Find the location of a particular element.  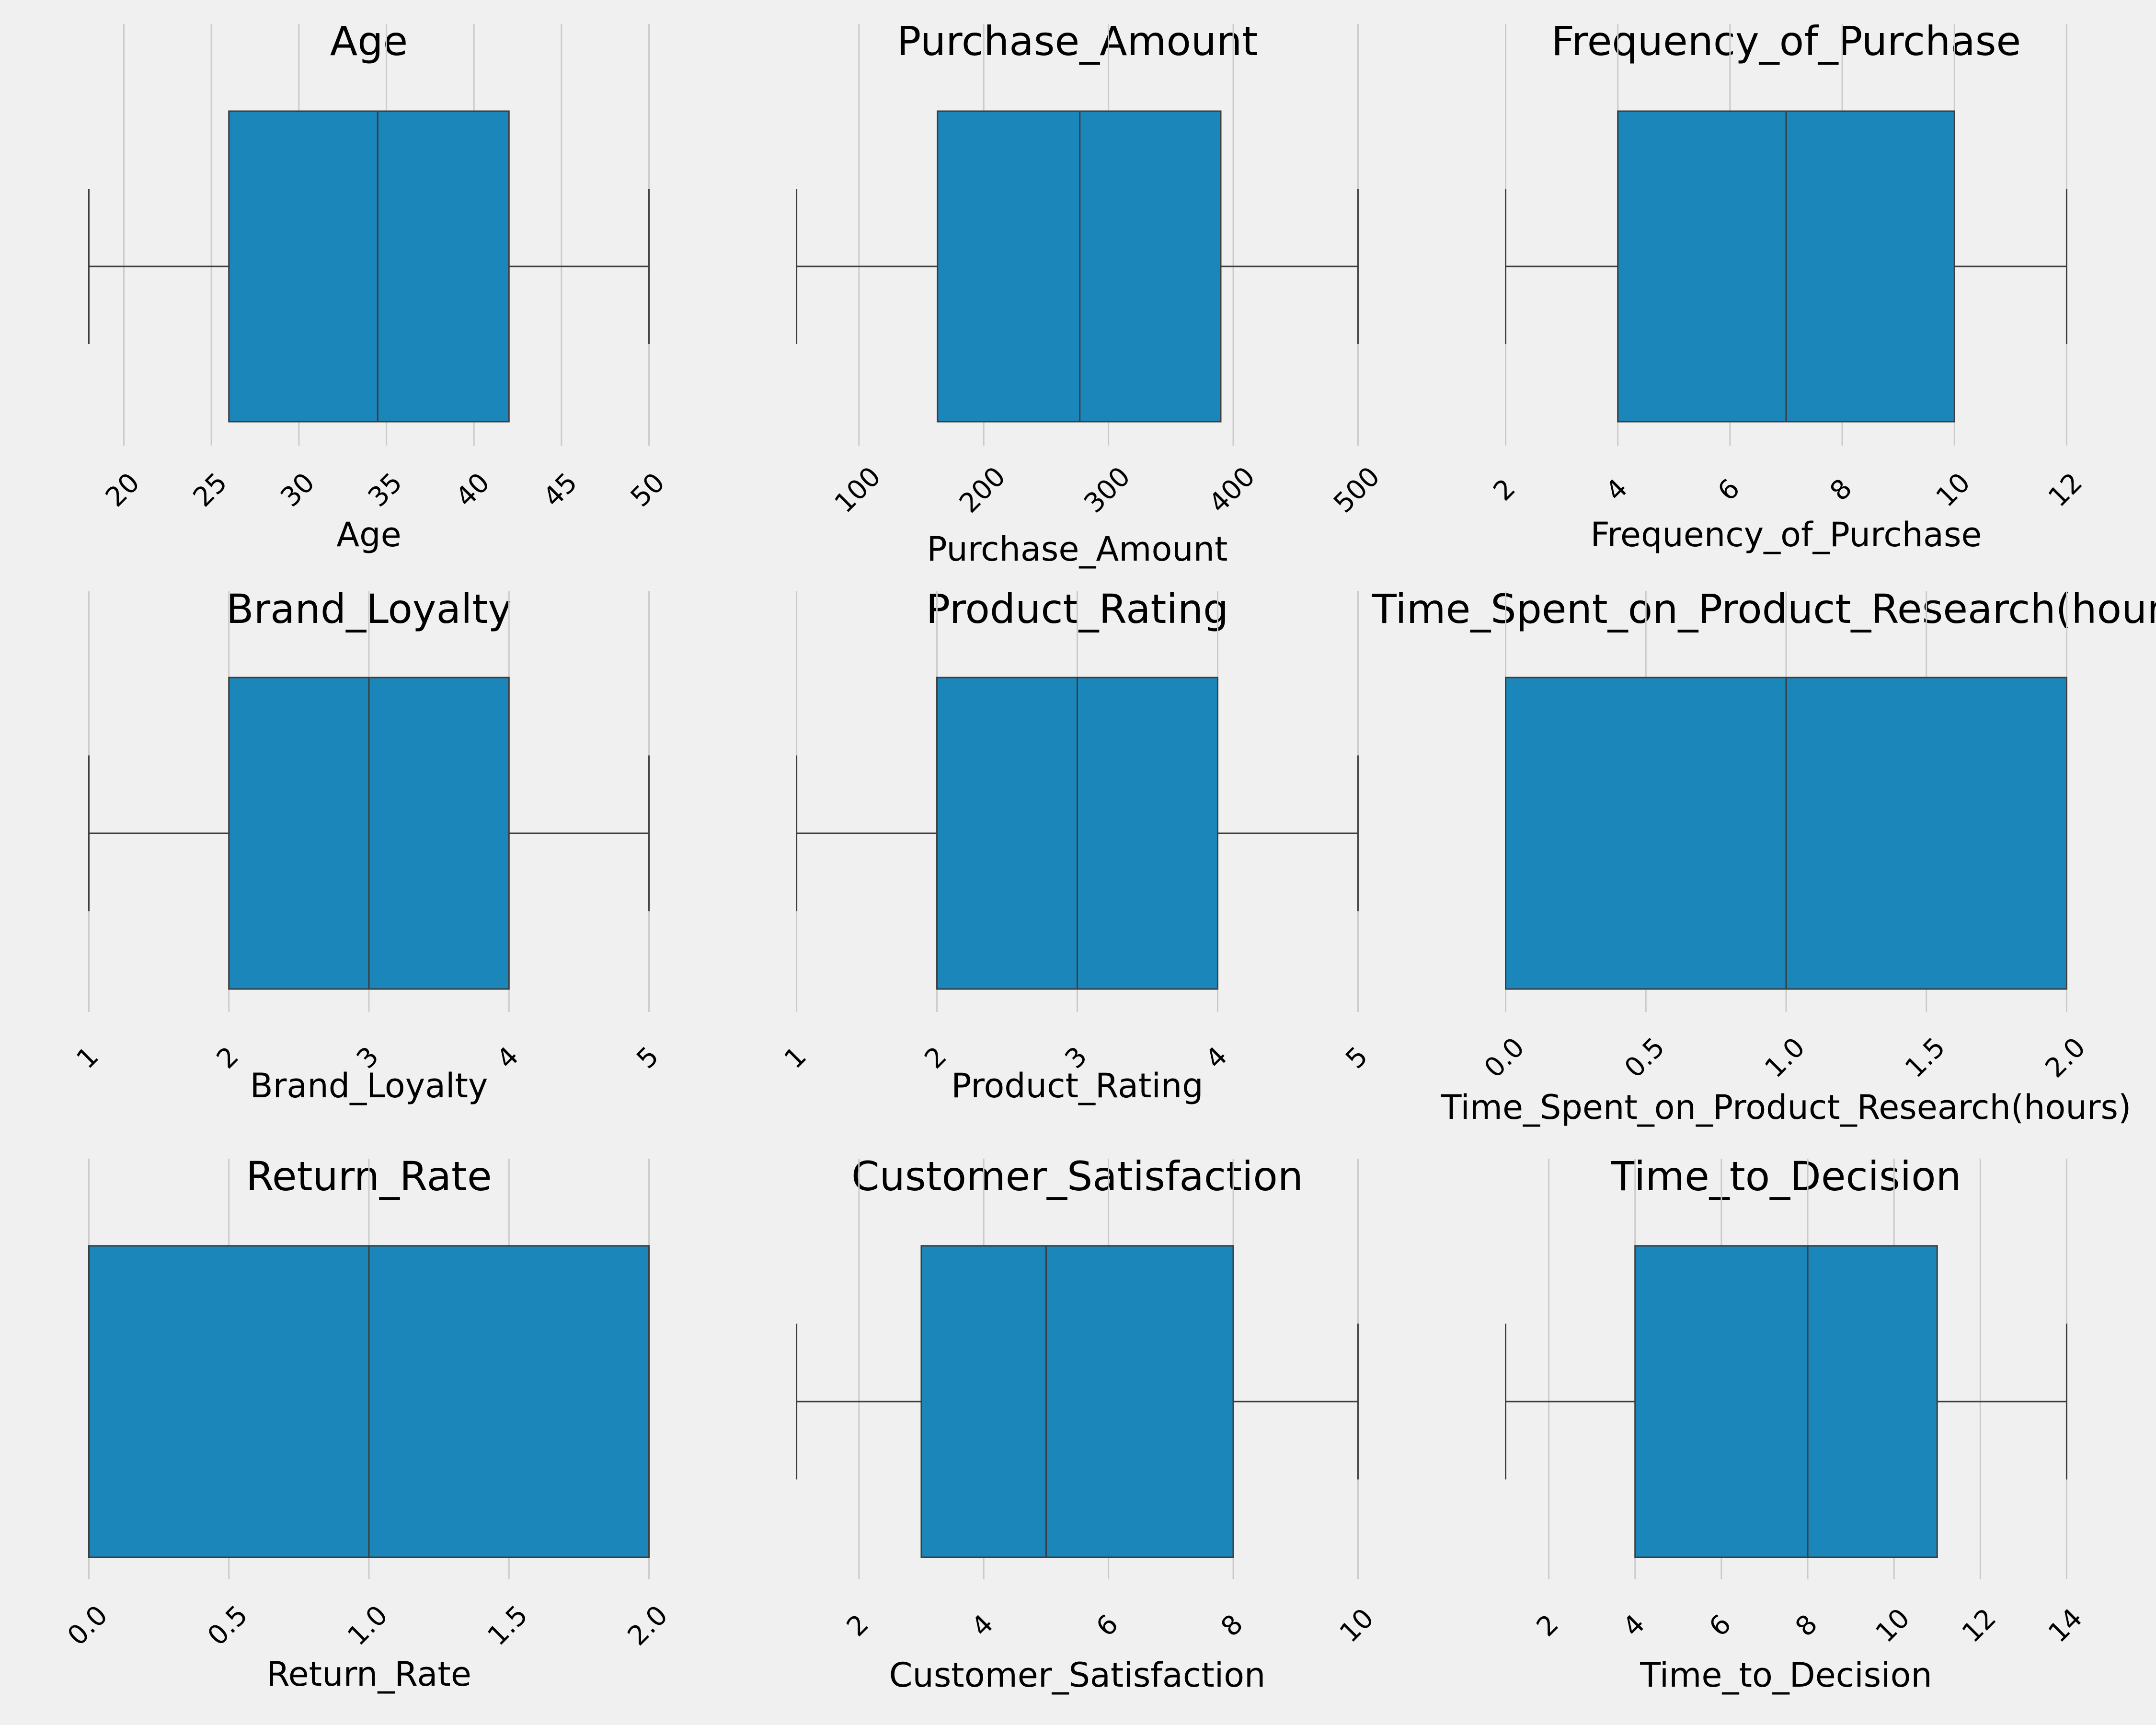

panel-6-tick-label: 0.5 is located at coordinates (228, 1625).